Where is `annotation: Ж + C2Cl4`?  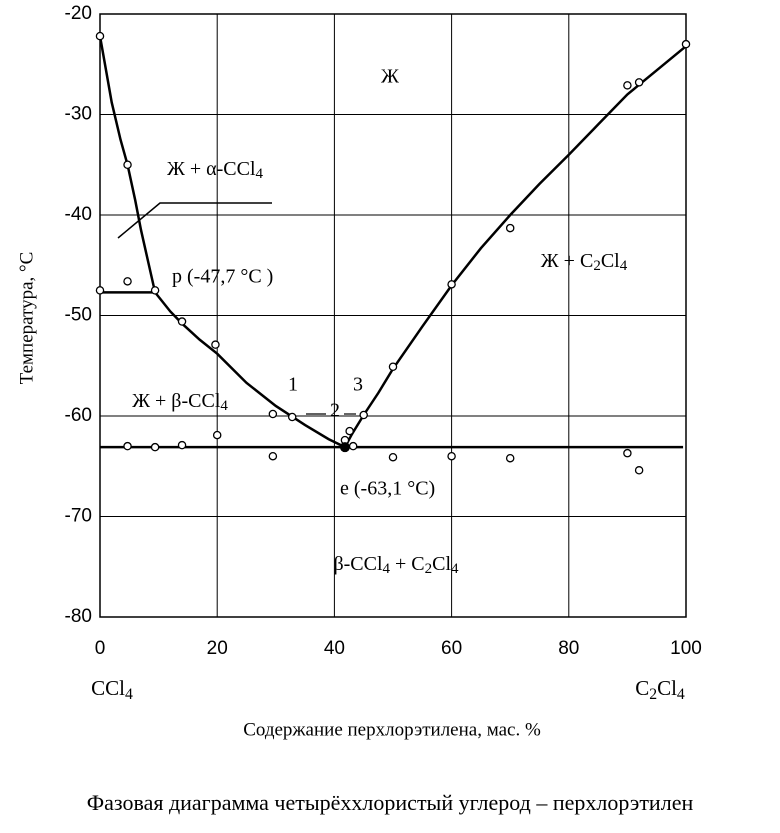
annotation: Ж + C2Cl4 is located at coordinates (584, 262).